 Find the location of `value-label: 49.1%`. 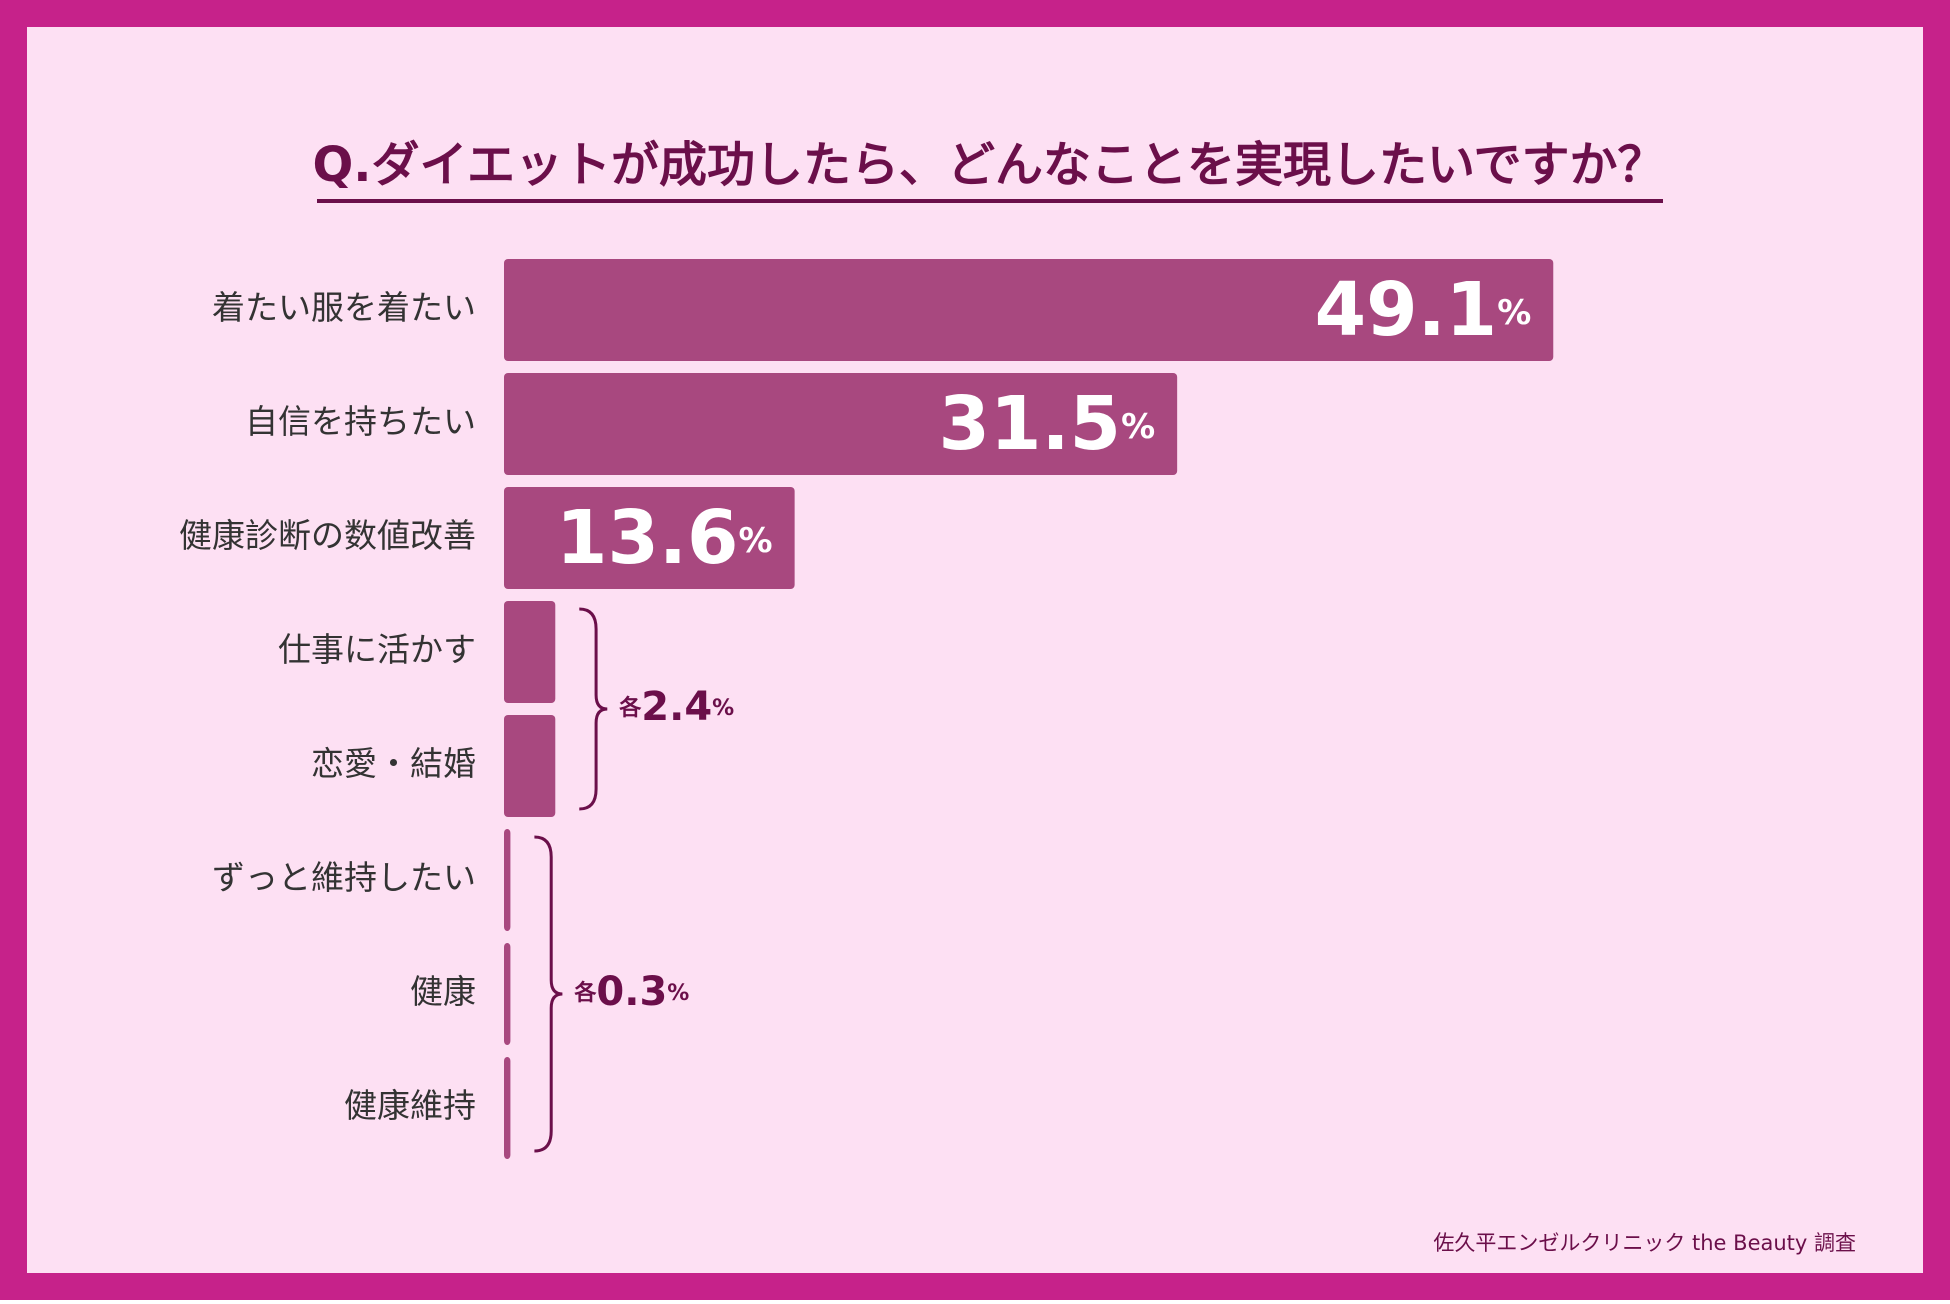

value-label: 49.1% is located at coordinates (1423, 310).